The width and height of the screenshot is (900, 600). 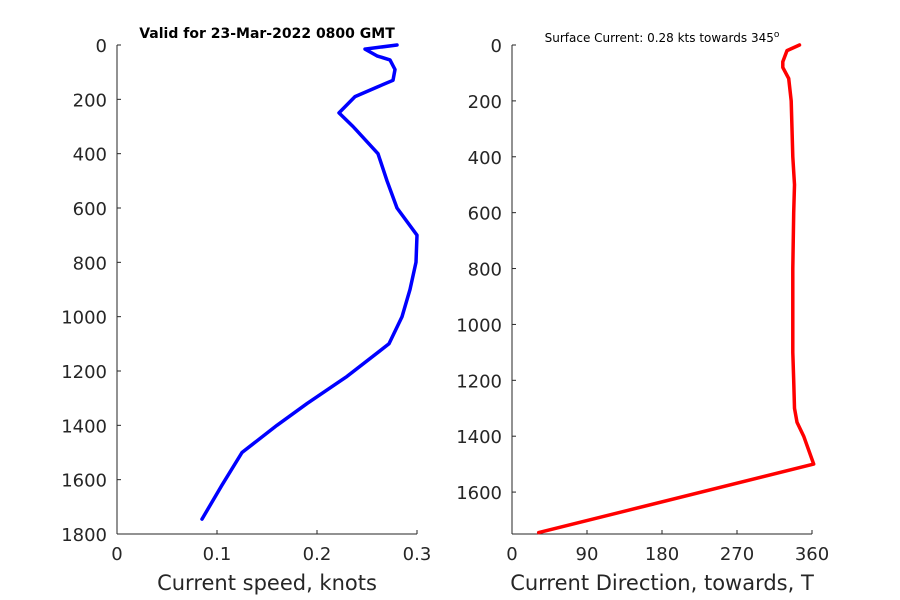 What do you see at coordinates (511, 554) in the screenshot?
I see `direction-x-tick-label: 0` at bounding box center [511, 554].